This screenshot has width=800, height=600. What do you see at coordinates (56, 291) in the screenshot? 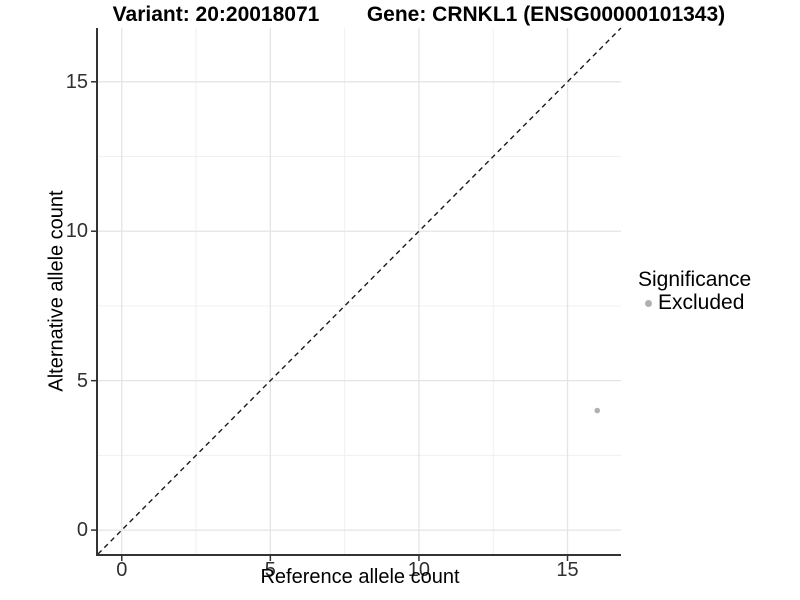
I see `y-axis-title: Alternative allele count` at bounding box center [56, 291].